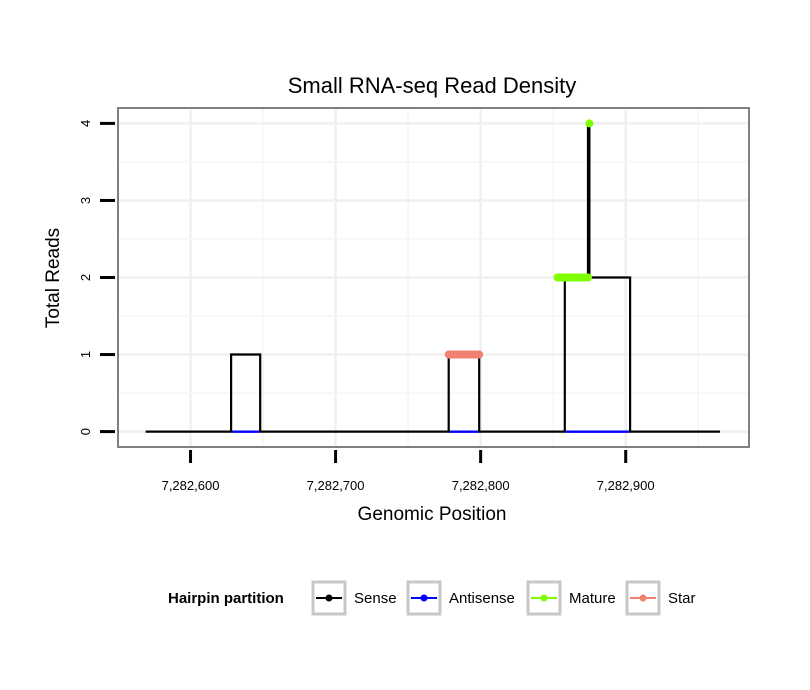 The image size is (810, 690). I want to click on mature-point, so click(589, 123).